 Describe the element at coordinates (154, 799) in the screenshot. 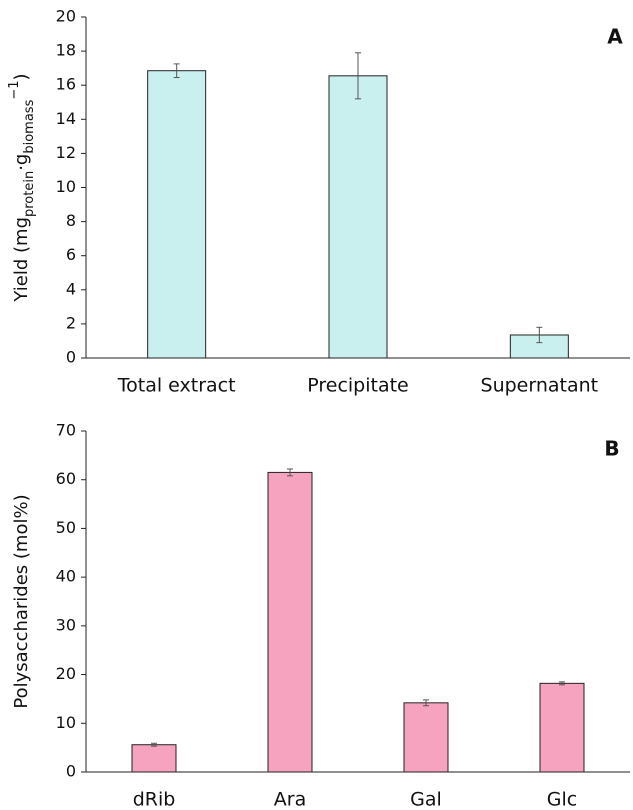

I see `x-tick-label: dRib` at that location.